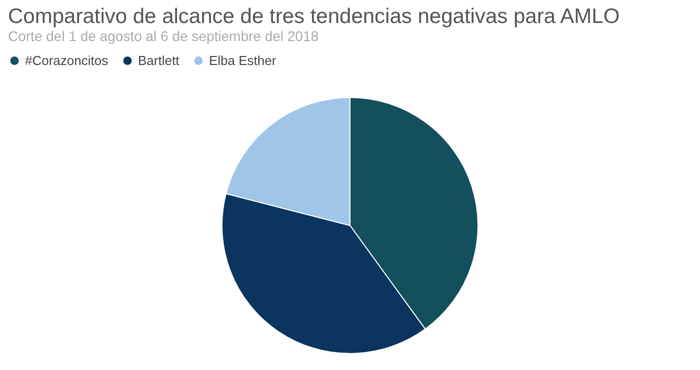 This screenshot has width=700, height=370. Describe the element at coordinates (159, 60) in the screenshot. I see `legend-label: Bartlett` at that location.